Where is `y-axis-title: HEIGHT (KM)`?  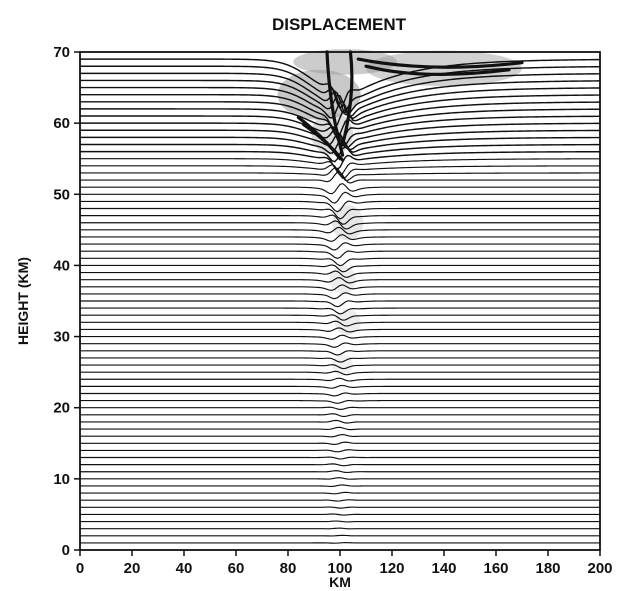
y-axis-title: HEIGHT (KM) is located at coordinates (23, 301).